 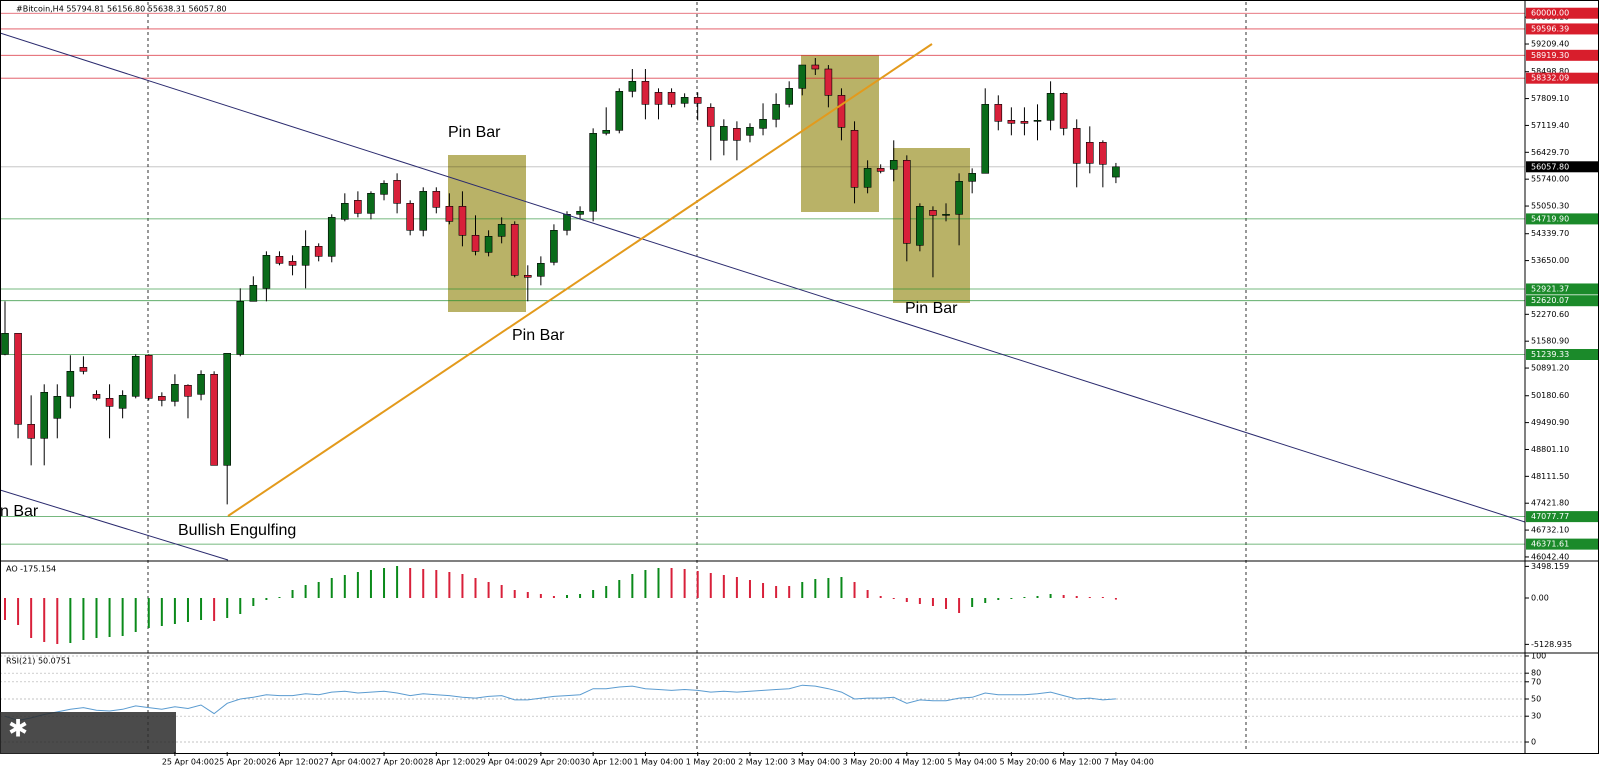 What do you see at coordinates (868, 762) in the screenshot?
I see `x-tick-label: 3 May 20:00` at bounding box center [868, 762].